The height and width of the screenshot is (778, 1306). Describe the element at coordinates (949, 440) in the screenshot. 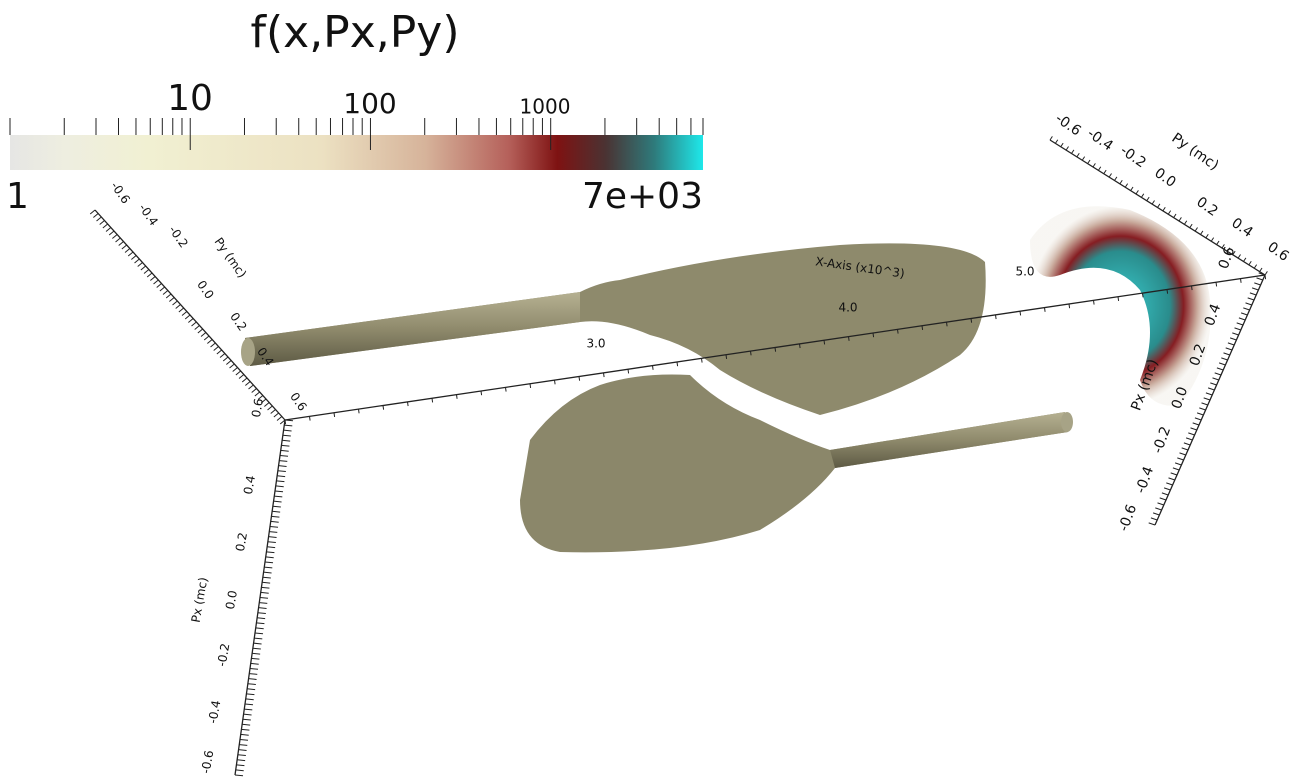

I see `isosurface-tube` at that location.